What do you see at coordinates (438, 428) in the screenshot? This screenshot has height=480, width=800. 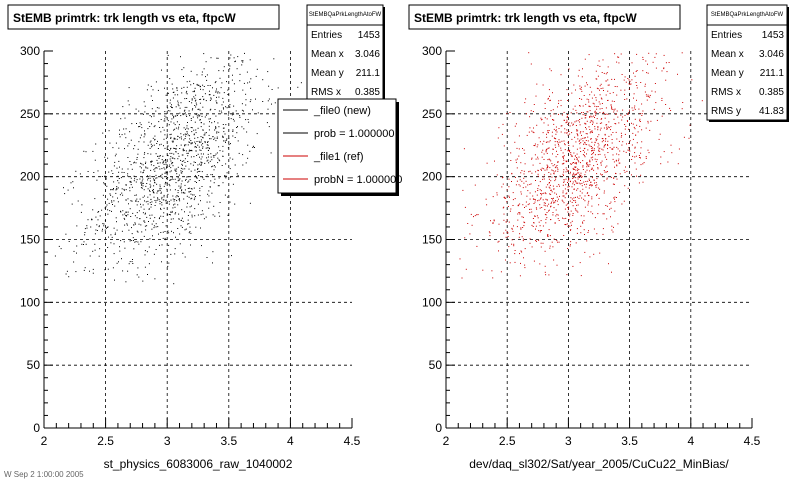 I see `y-tick-label: 0` at bounding box center [438, 428].